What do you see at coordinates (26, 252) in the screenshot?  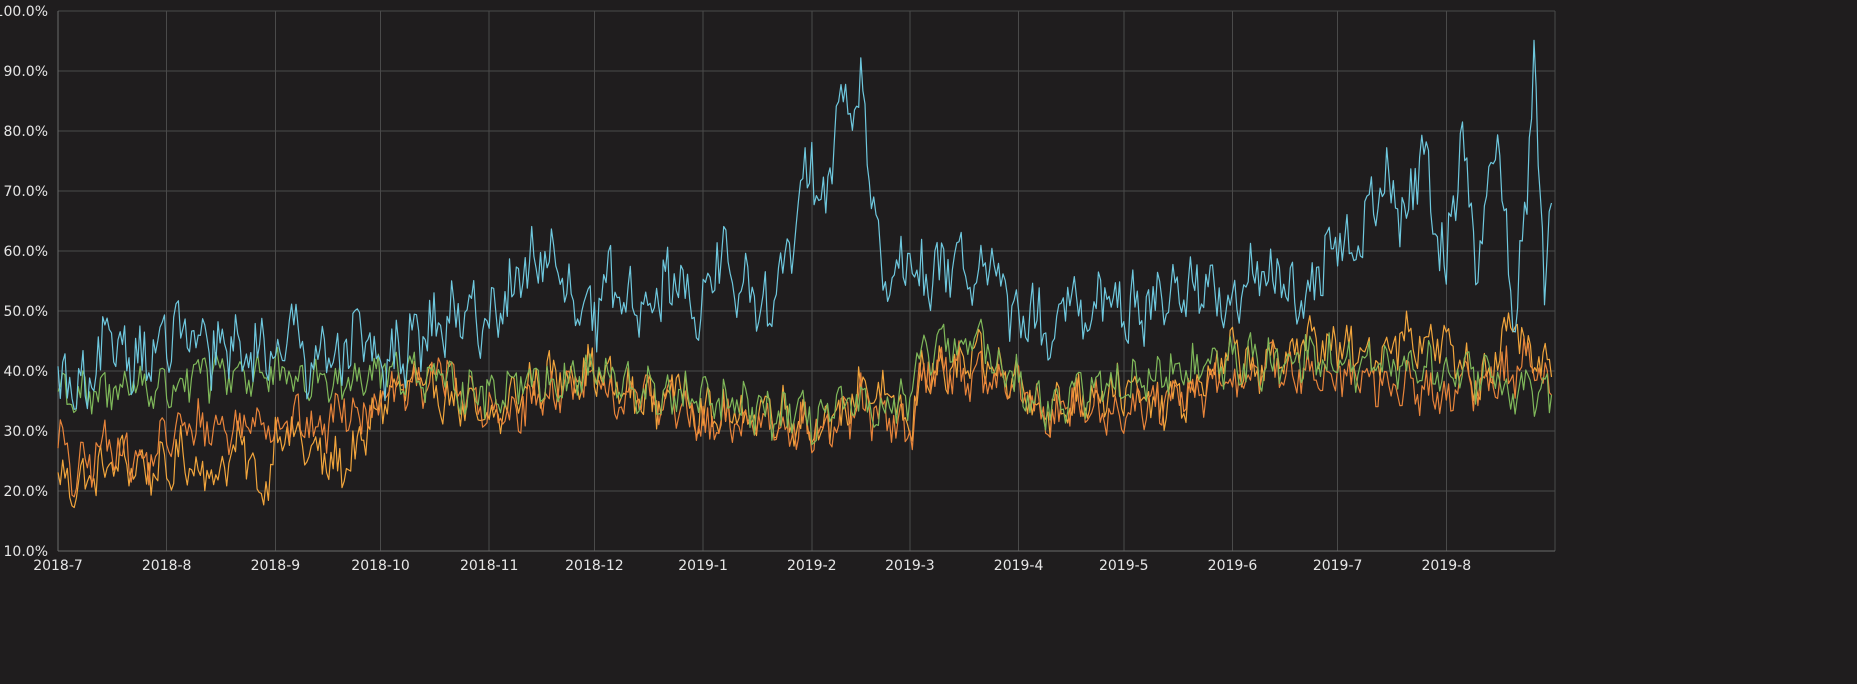 I see `y-tick-label: 60.0%` at bounding box center [26, 252].